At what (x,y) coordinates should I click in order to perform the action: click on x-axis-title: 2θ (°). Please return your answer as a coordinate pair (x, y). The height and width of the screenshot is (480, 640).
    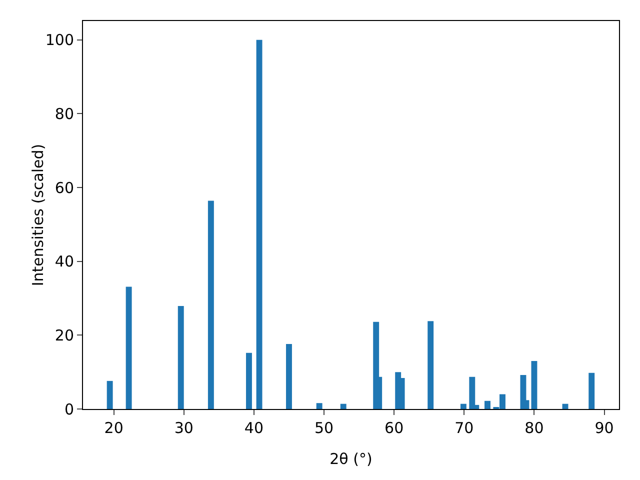
    Looking at the image, I should click on (351, 459).